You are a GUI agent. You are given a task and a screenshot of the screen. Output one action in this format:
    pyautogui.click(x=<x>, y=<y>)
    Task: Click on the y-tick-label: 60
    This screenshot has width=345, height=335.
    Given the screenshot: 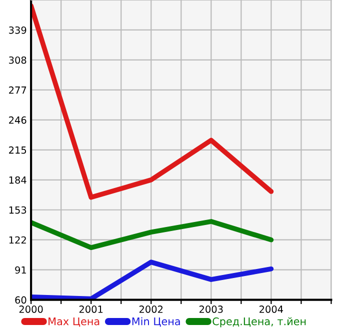 What is the action you would take?
    pyautogui.click(x=20, y=300)
    